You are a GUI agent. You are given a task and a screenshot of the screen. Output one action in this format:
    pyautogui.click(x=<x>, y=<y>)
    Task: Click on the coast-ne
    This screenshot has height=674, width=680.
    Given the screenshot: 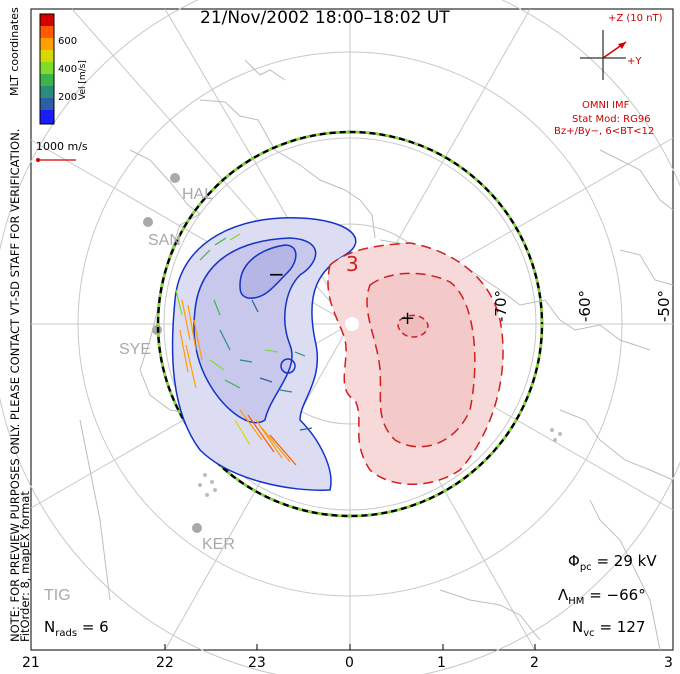 What is the action you would take?
    pyautogui.click(x=636, y=180)
    